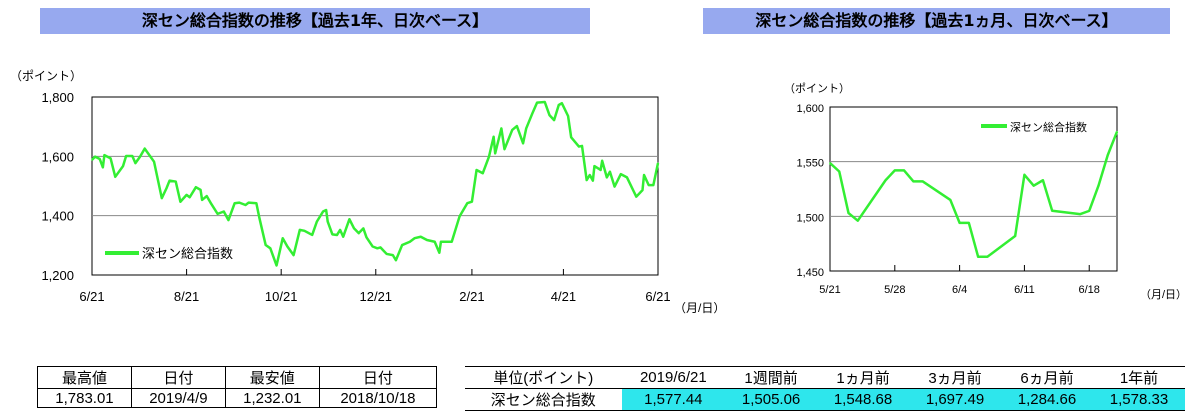  I want to click on x-tick-label: 6/21, so click(91, 296).